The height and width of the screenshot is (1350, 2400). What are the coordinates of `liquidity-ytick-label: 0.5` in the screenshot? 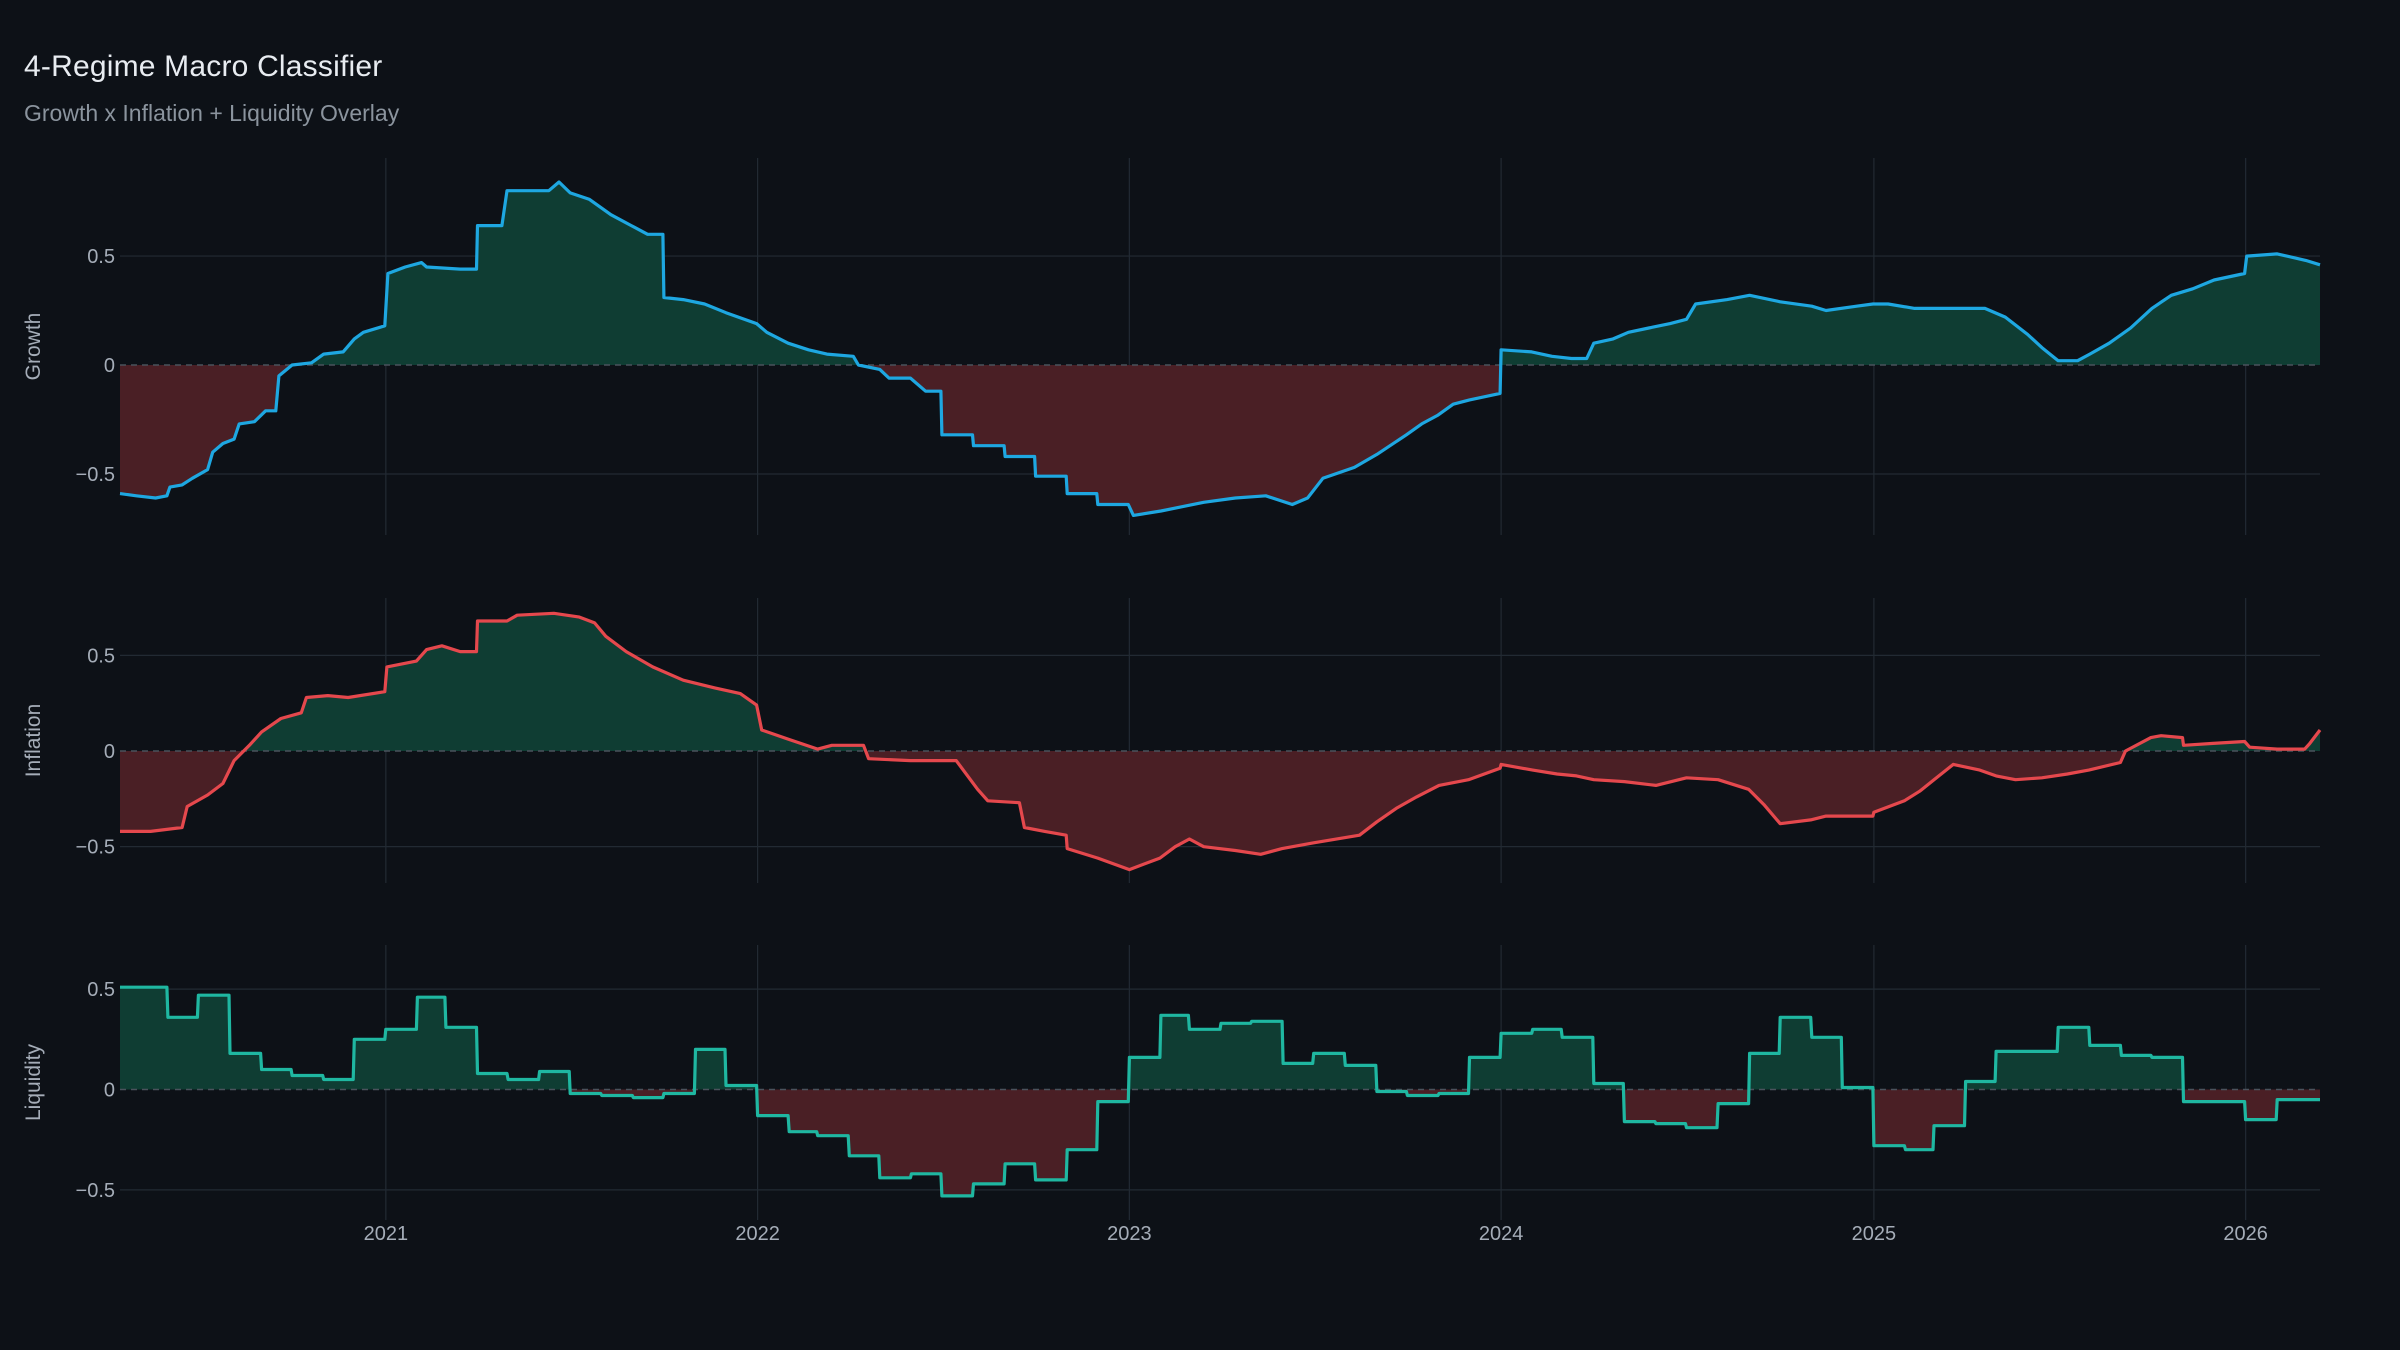 It's located at (101, 990).